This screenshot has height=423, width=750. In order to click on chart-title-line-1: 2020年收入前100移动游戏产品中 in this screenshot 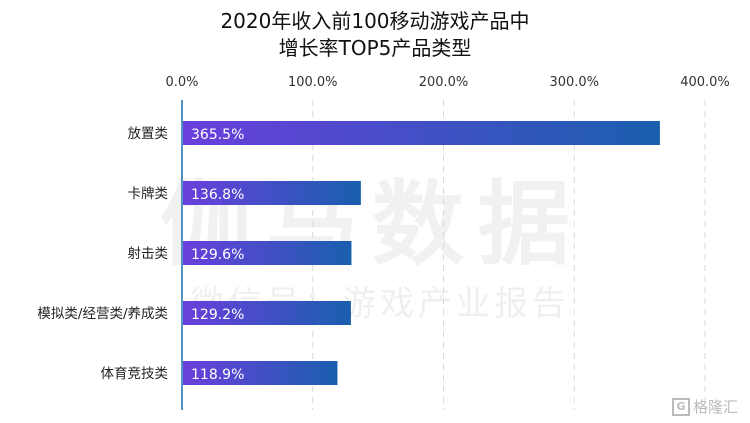, I will do `click(375, 21)`.